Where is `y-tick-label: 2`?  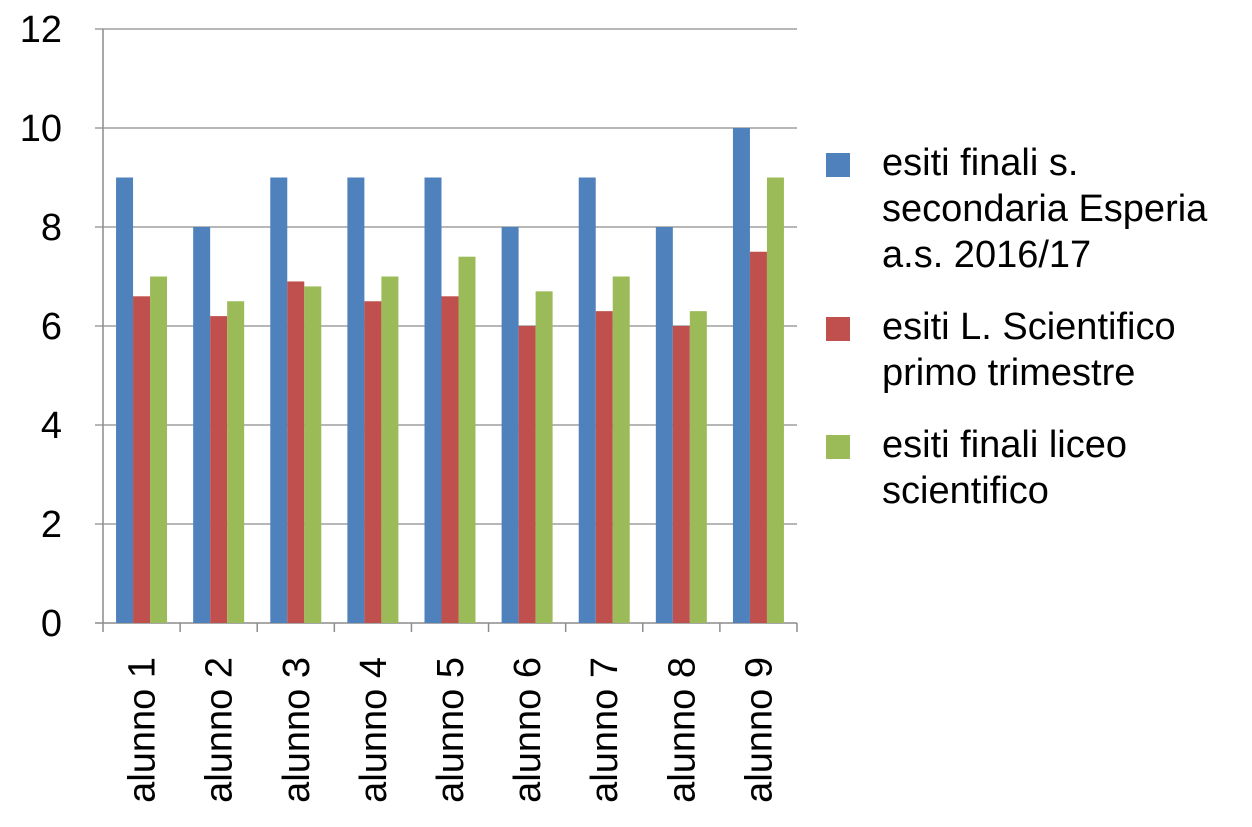 y-tick-label: 2 is located at coordinates (51, 525).